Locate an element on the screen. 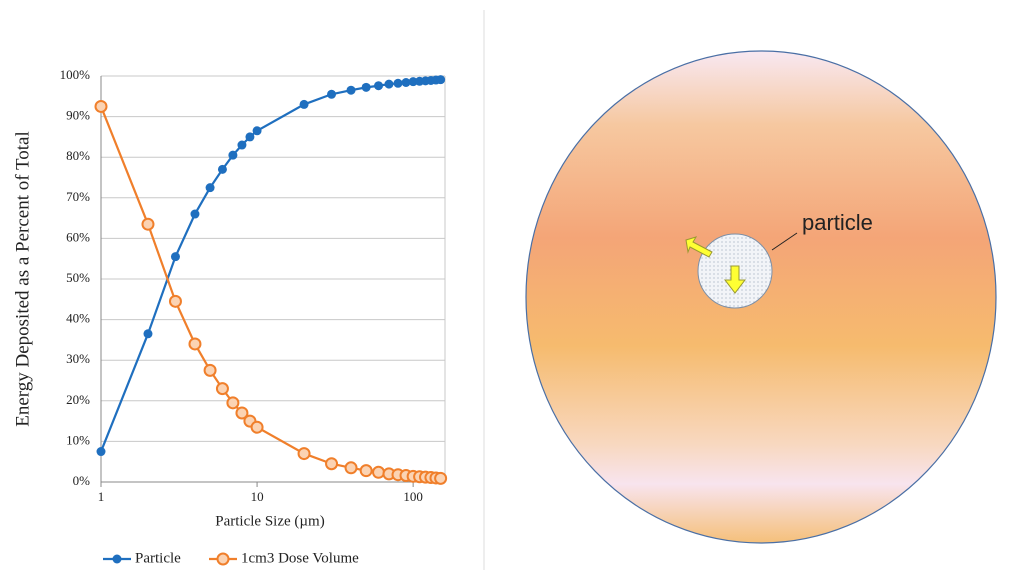 The image size is (1025, 578). y-axis-title: Energy Deposited as a Percent of Total is located at coordinates (22, 279).